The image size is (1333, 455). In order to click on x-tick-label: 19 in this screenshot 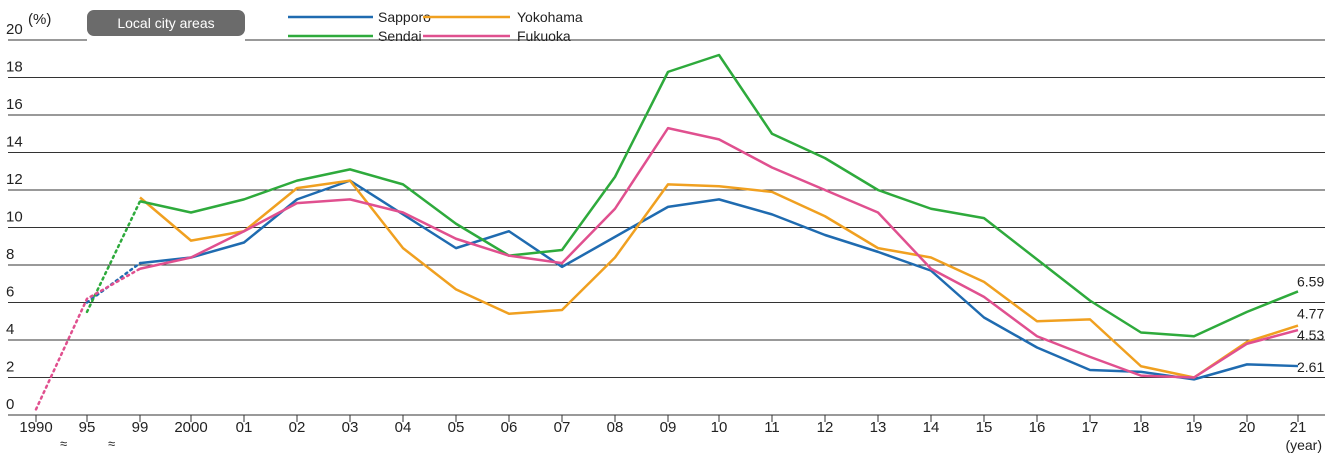, I will do `click(1194, 427)`.